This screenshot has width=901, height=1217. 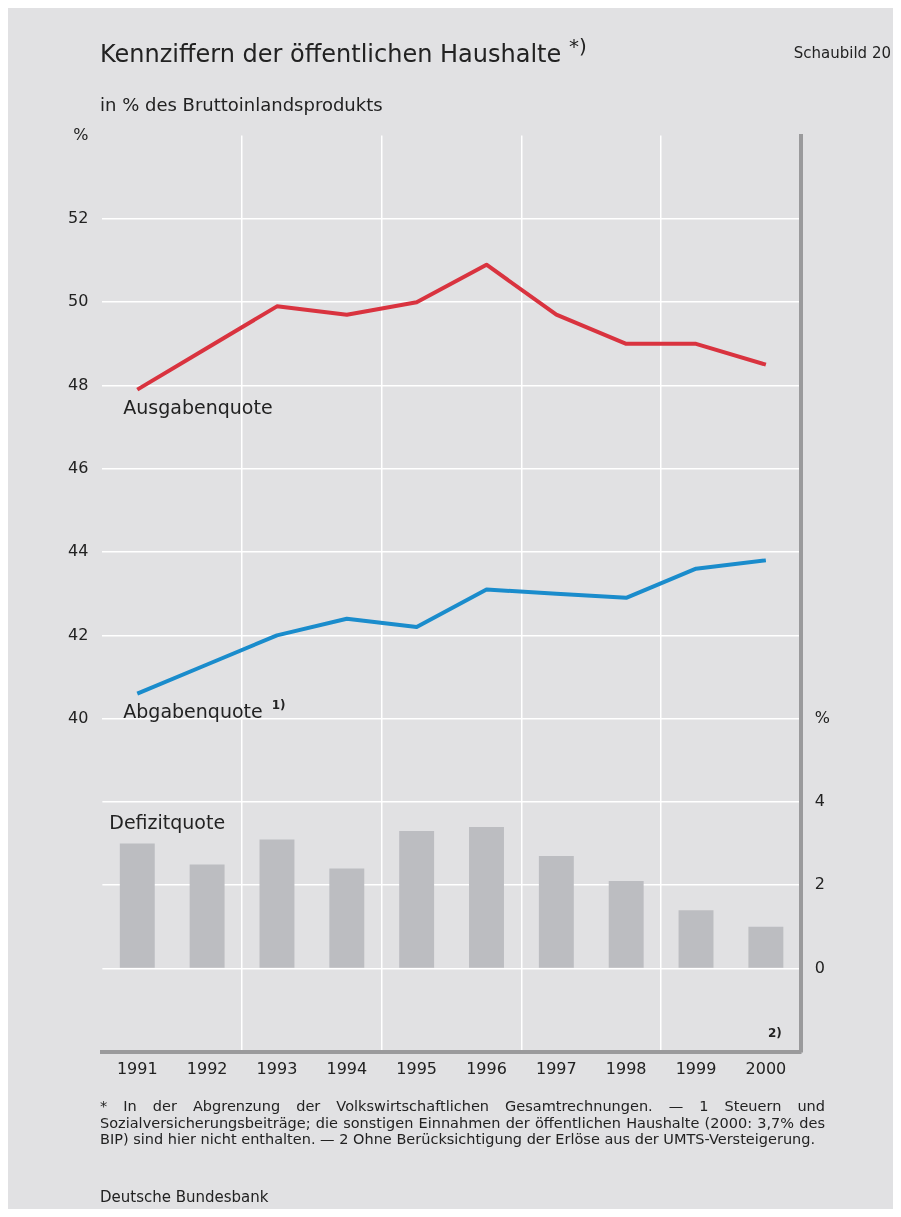 I want to click on x-tick-label: 1996, so click(x=486, y=1068).